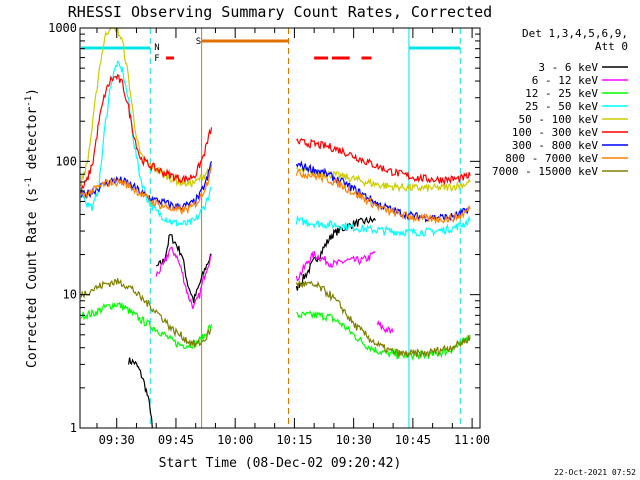 The image size is (640, 480). What do you see at coordinates (561, 106) in the screenshot?
I see `legend-label: 25 - 50 keV` at bounding box center [561, 106].